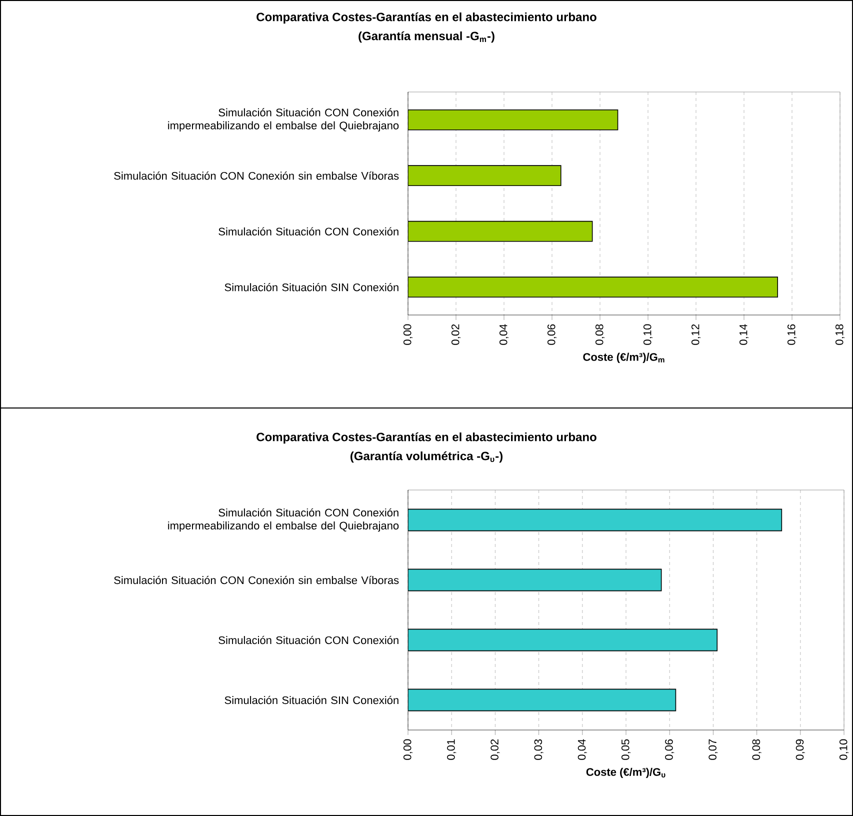  What do you see at coordinates (696, 334) in the screenshot?
I see `x-tick-label: 0,12` at bounding box center [696, 334].